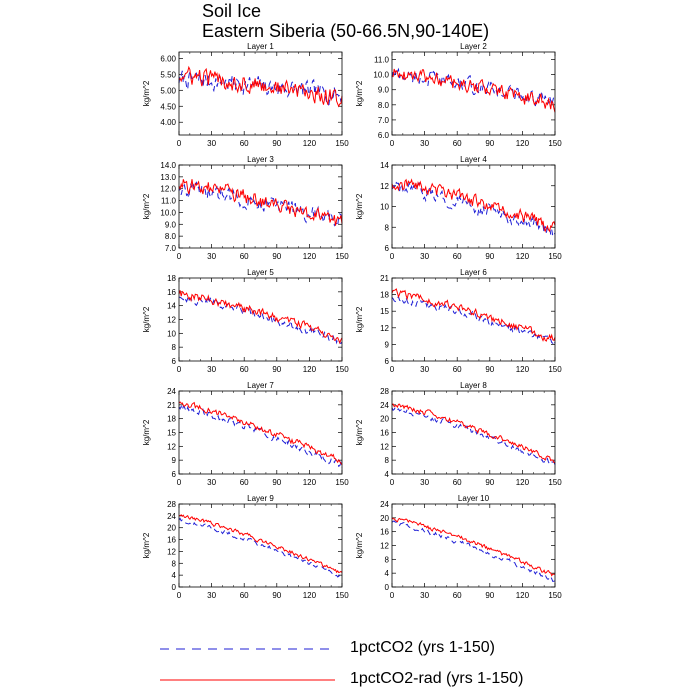 The image size is (700, 700). Describe the element at coordinates (168, 165) in the screenshot. I see `y-tick-label: 14.0` at that location.